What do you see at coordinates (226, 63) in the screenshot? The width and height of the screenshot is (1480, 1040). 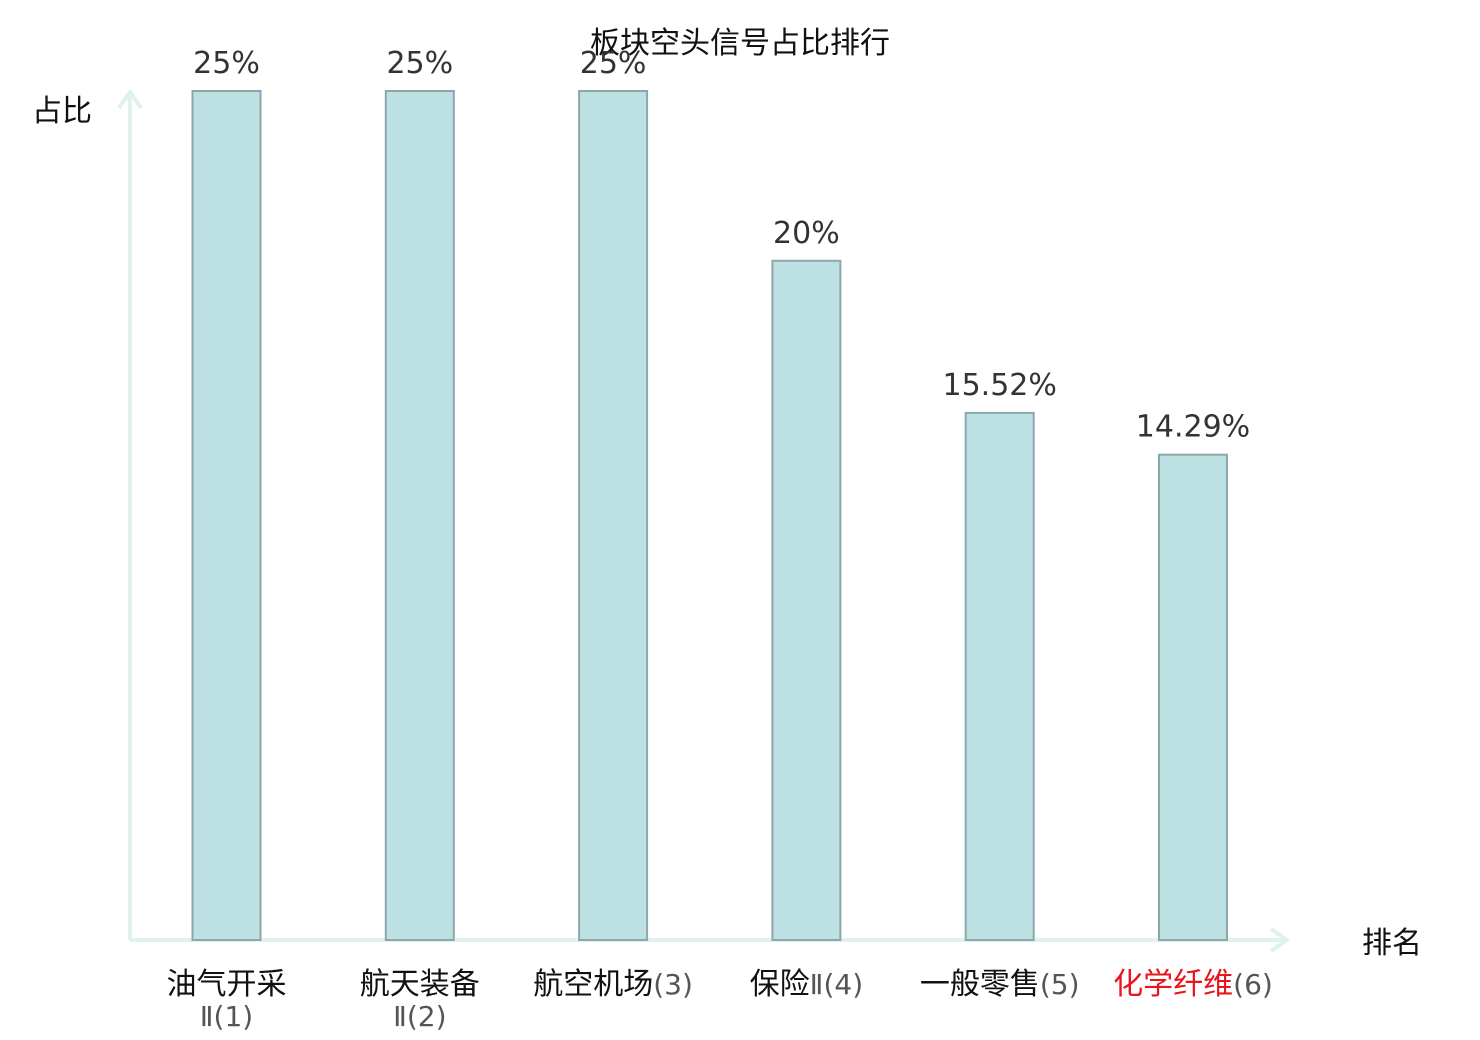 I see `value-label-1: 25%` at bounding box center [226, 63].